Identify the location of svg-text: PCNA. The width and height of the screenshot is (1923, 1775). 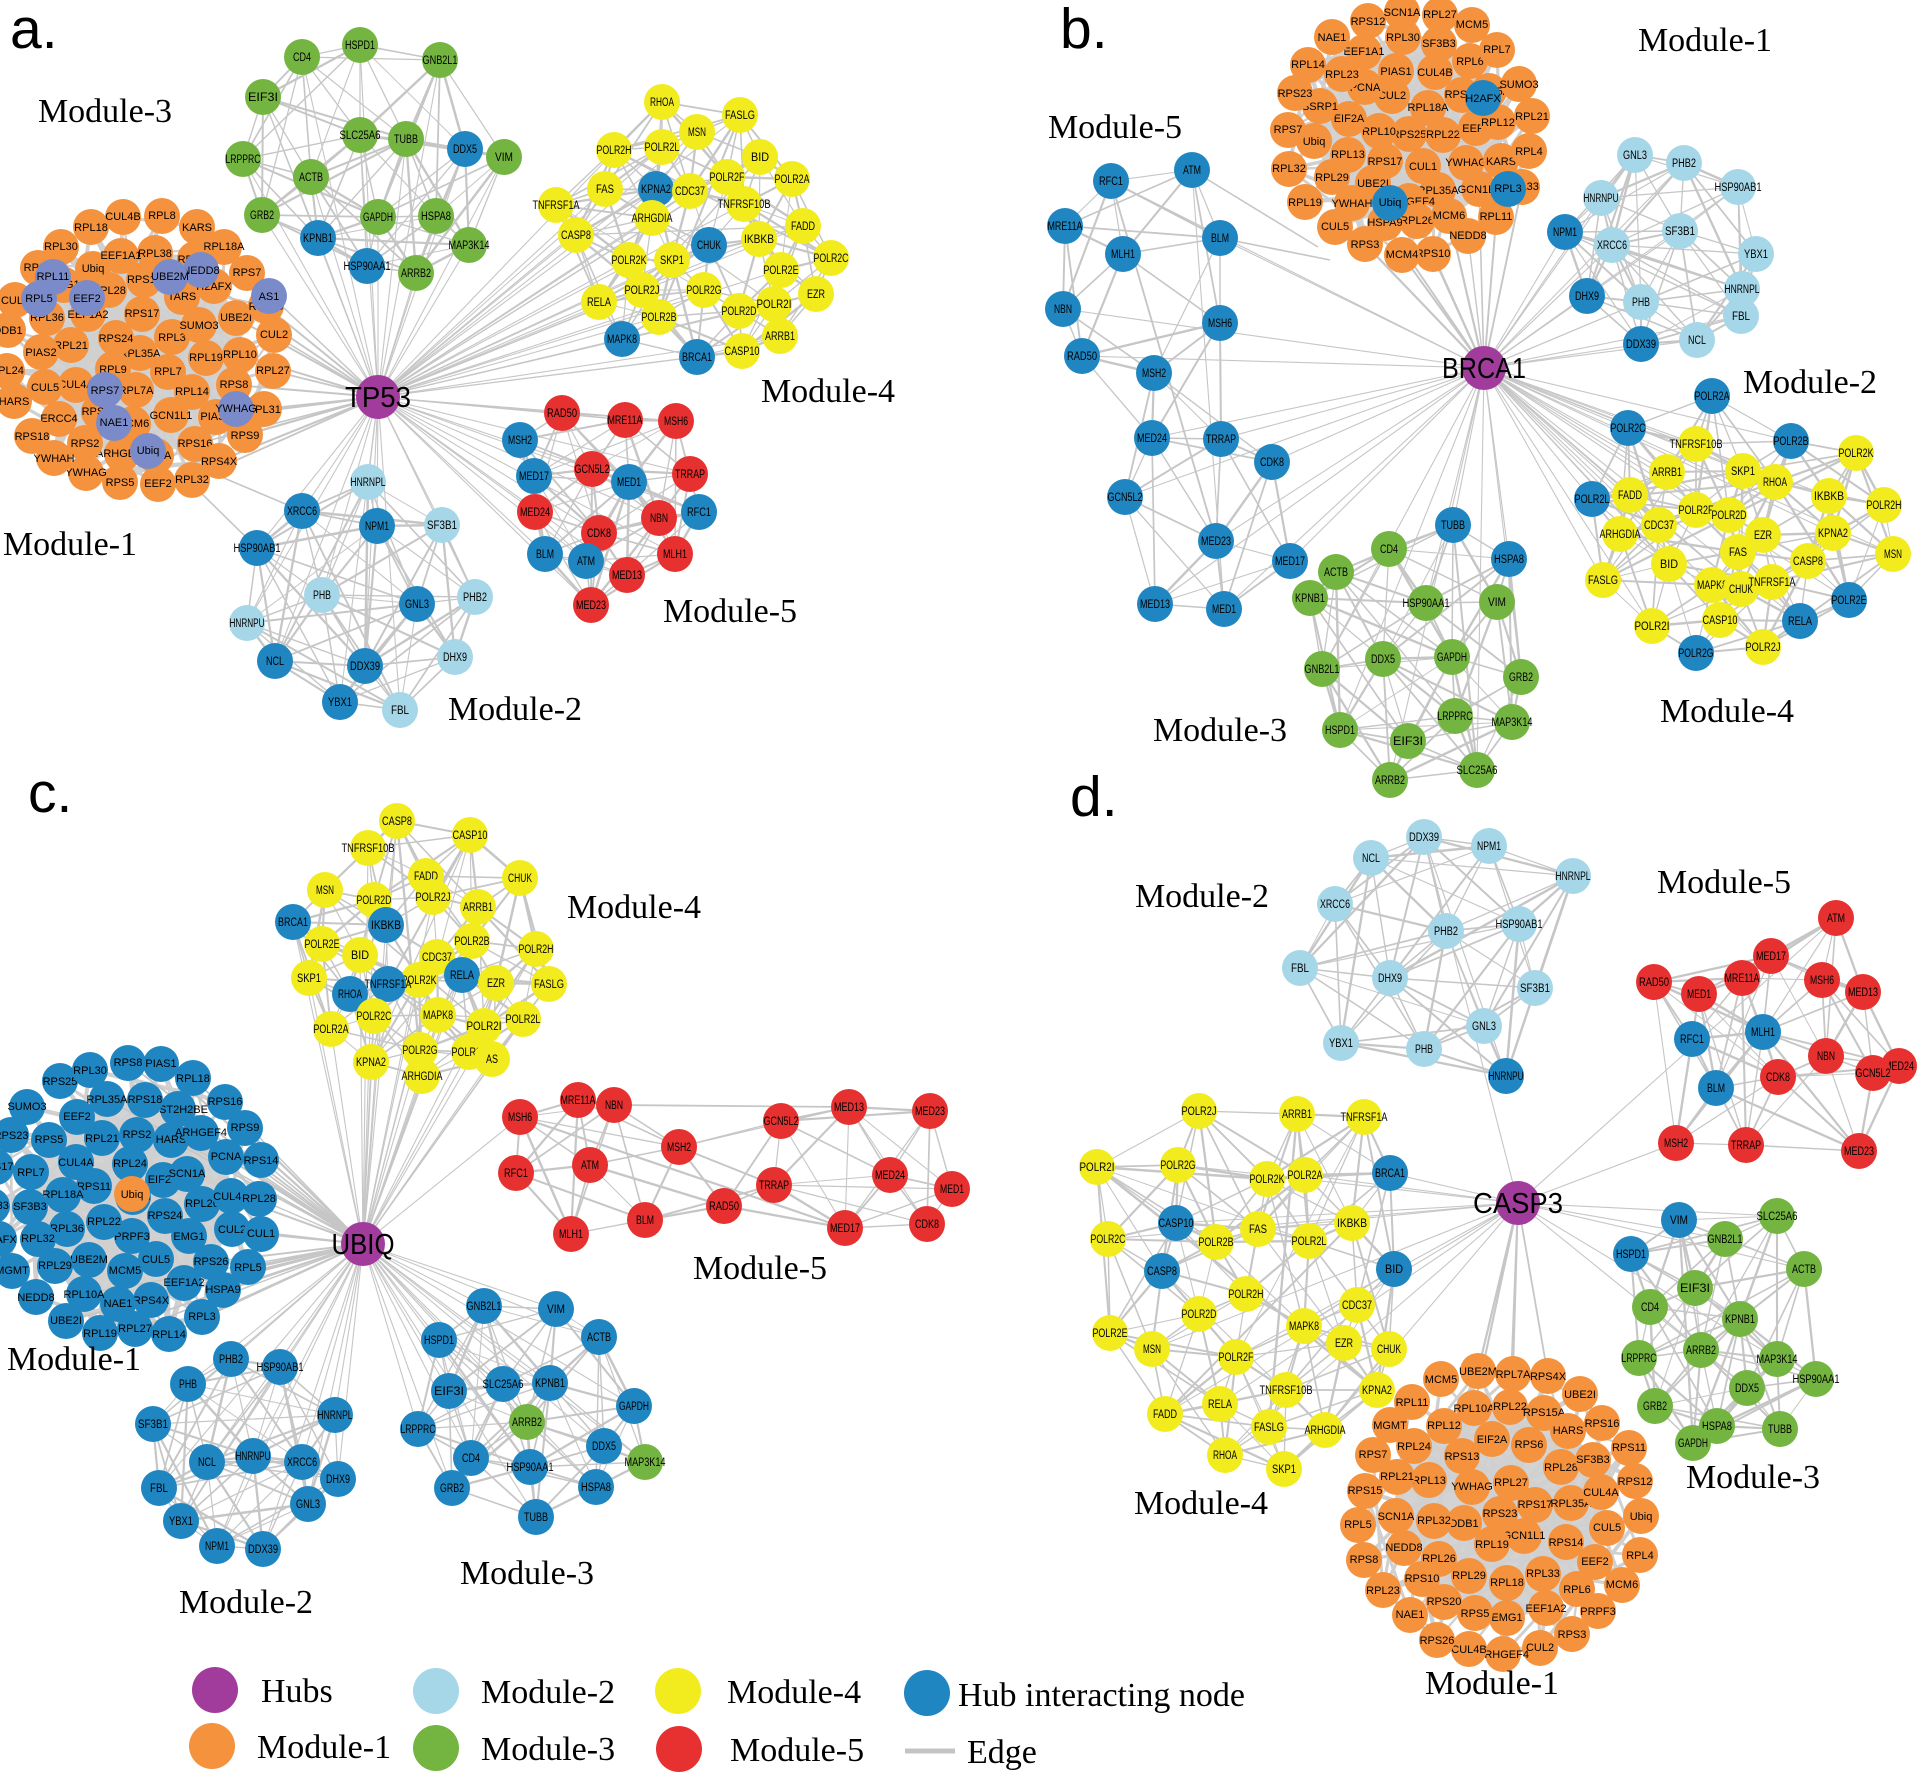
(1365, 88).